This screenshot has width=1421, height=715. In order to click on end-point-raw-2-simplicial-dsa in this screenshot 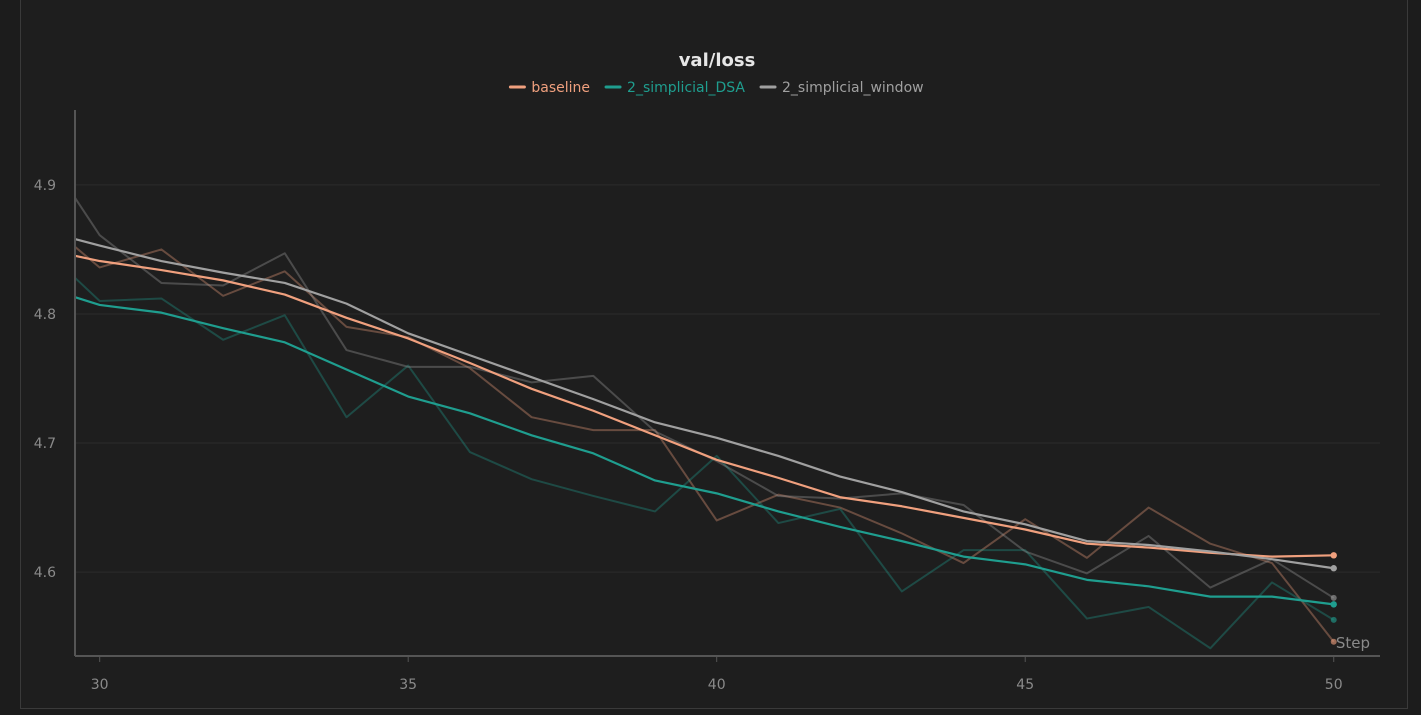, I will do `click(1333, 619)`.